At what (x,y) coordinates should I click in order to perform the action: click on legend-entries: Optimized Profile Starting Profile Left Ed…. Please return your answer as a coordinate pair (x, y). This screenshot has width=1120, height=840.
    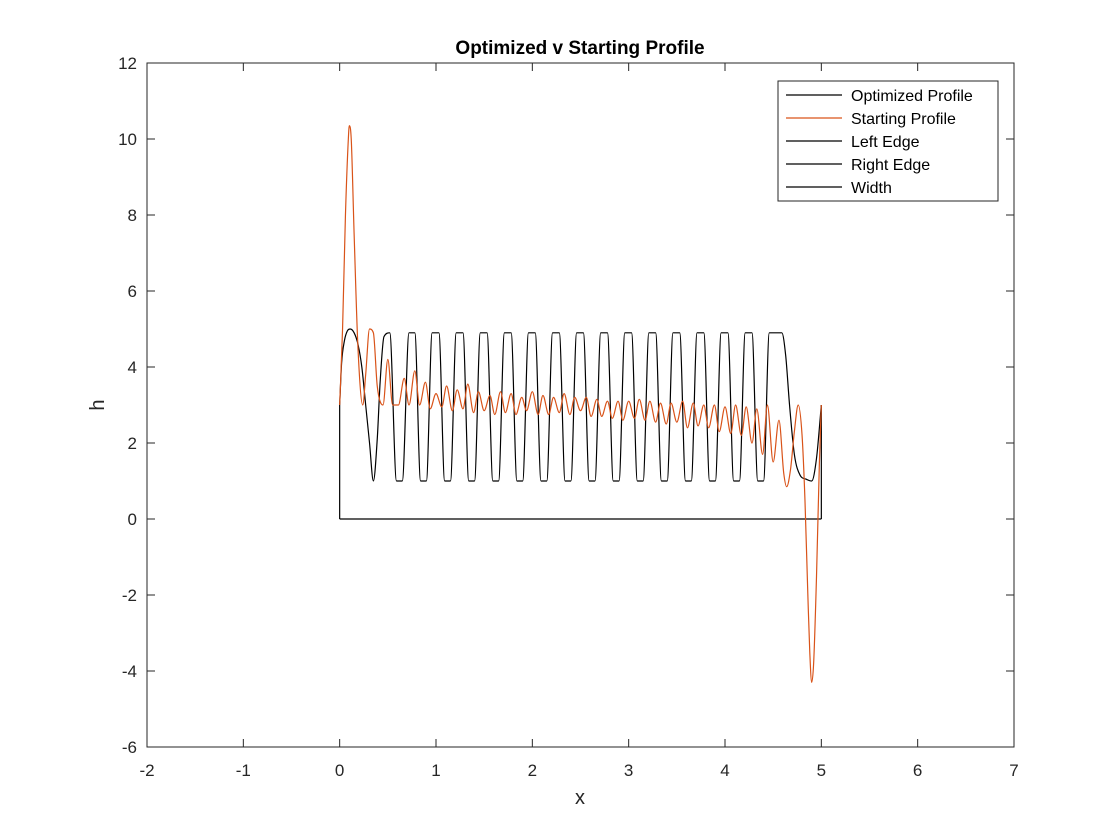
    Looking at the image, I should click on (879, 142).